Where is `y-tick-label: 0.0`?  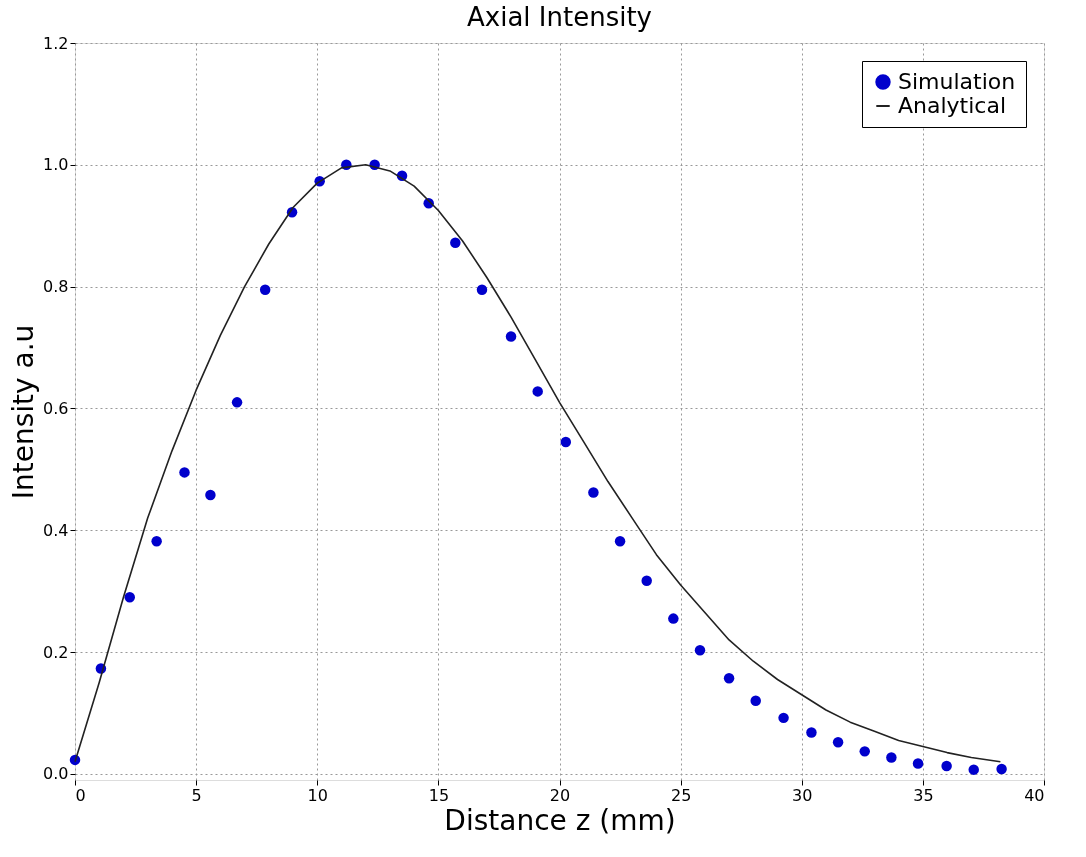
y-tick-label: 0.0 is located at coordinates (56, 774).